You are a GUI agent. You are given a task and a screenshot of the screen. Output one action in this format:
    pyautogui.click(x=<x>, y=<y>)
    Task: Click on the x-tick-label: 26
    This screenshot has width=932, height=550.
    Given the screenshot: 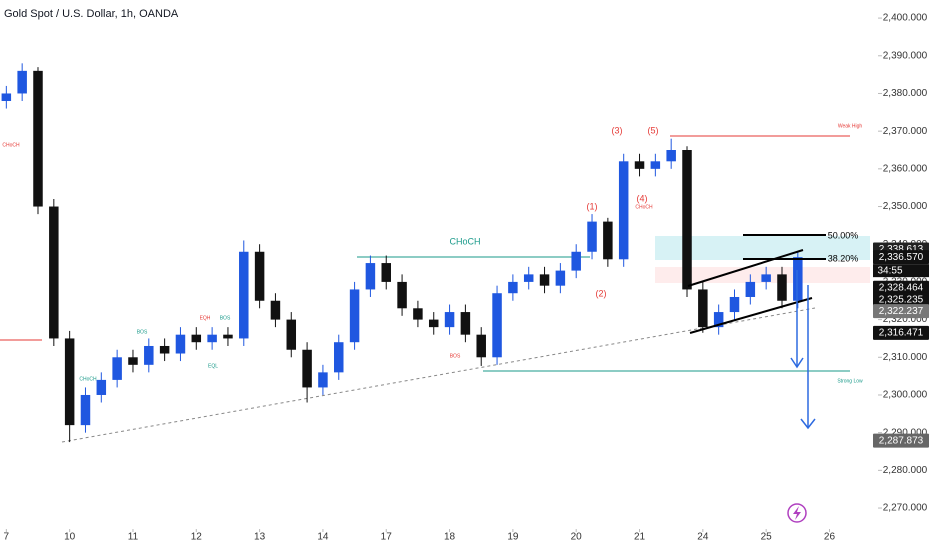 What is the action you would take?
    pyautogui.click(x=830, y=537)
    